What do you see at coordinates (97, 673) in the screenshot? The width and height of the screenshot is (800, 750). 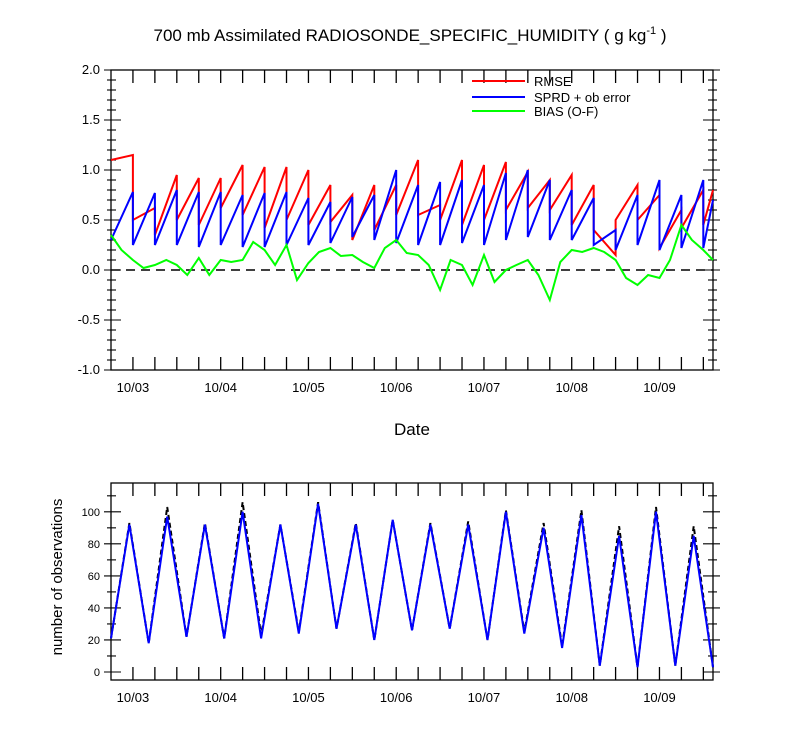 I see `bottom-y-tick-label: 0` at bounding box center [97, 673].